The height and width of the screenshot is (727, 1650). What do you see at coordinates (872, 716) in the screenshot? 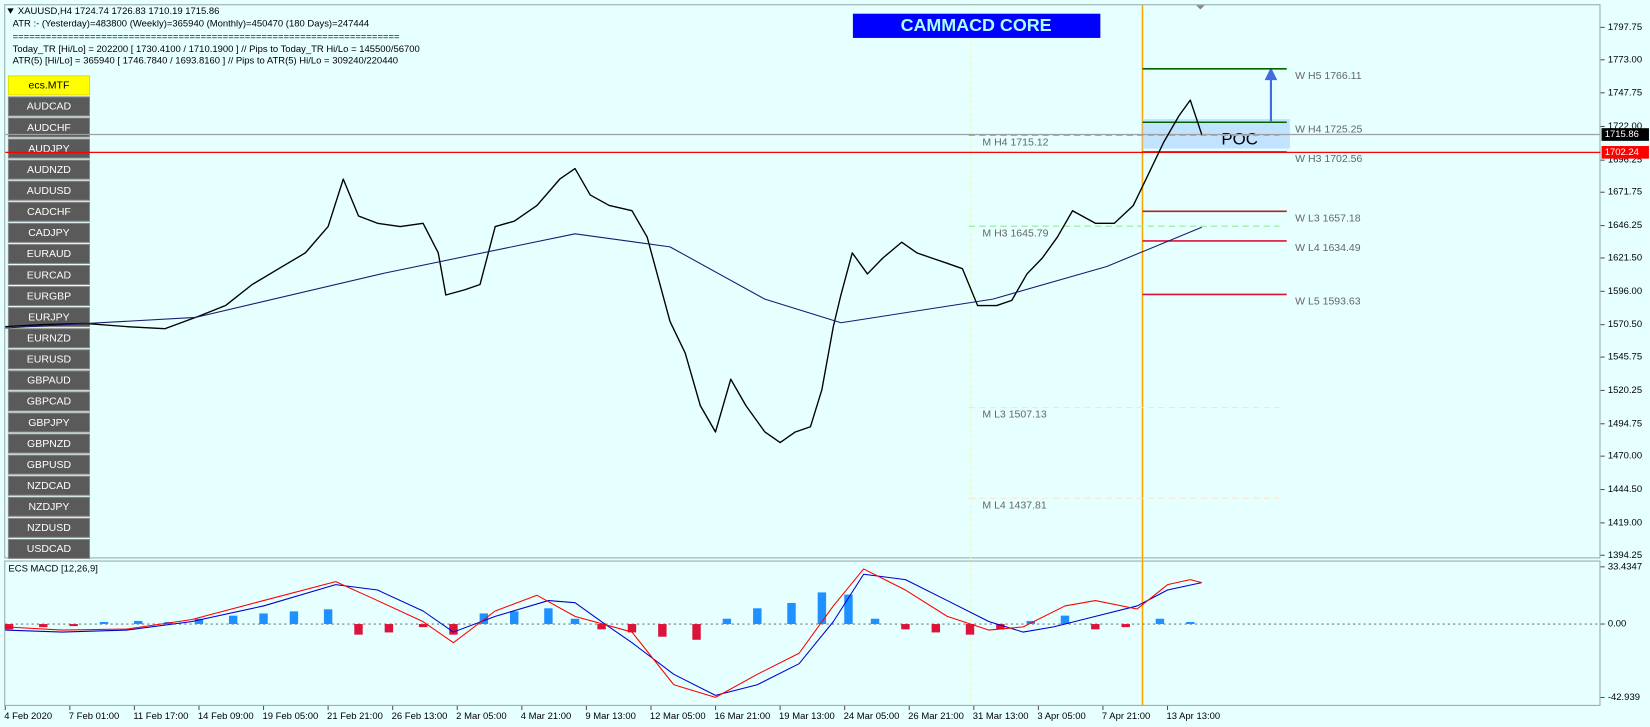
I see `x-tick-label: 24 Mar 05:00` at bounding box center [872, 716].